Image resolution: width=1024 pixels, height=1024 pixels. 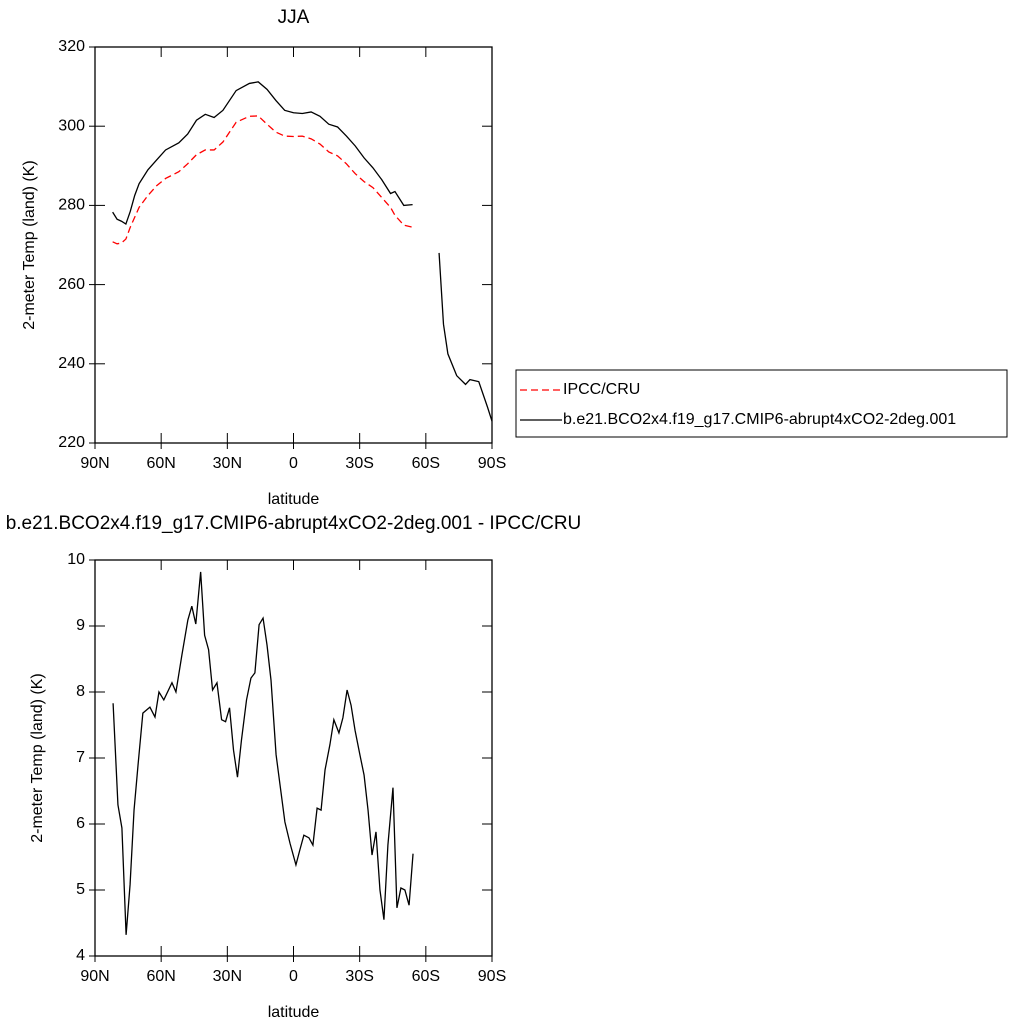 I want to click on y-tick-label: 6, so click(x=80, y=823).